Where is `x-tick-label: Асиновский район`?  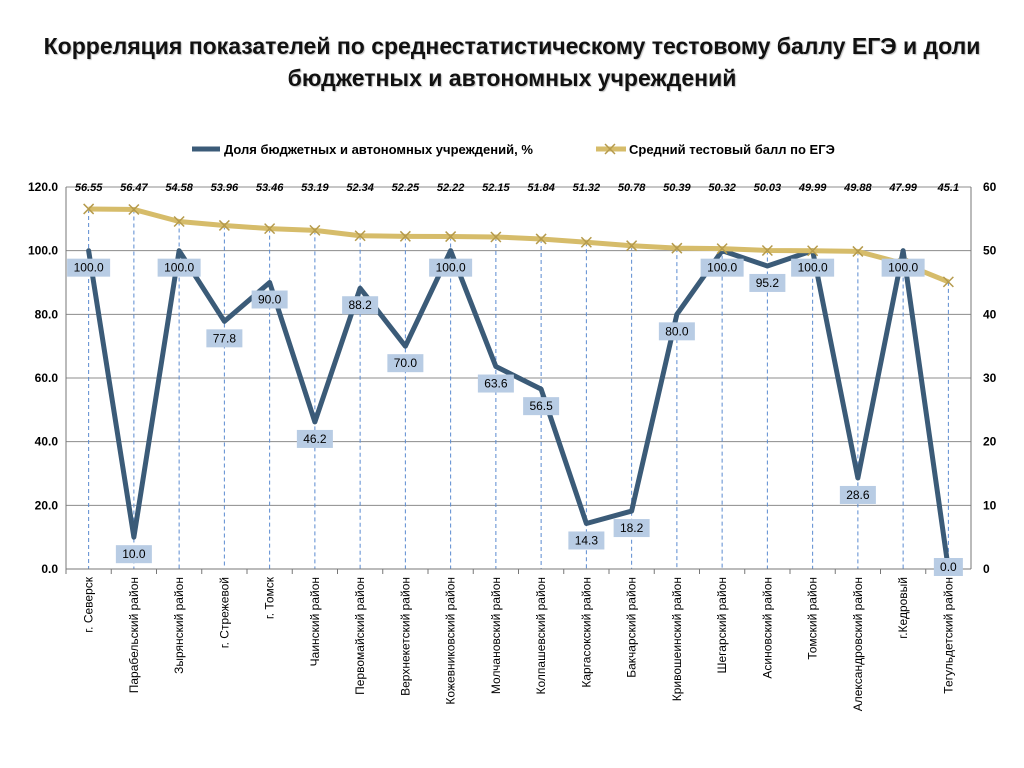
x-tick-label: Асиновский район is located at coordinates (767, 628).